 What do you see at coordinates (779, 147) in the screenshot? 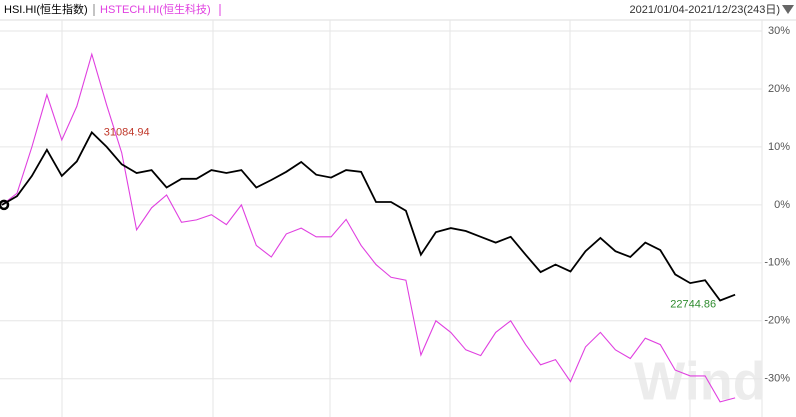
I see `y-tick-label: 10%` at bounding box center [779, 147].